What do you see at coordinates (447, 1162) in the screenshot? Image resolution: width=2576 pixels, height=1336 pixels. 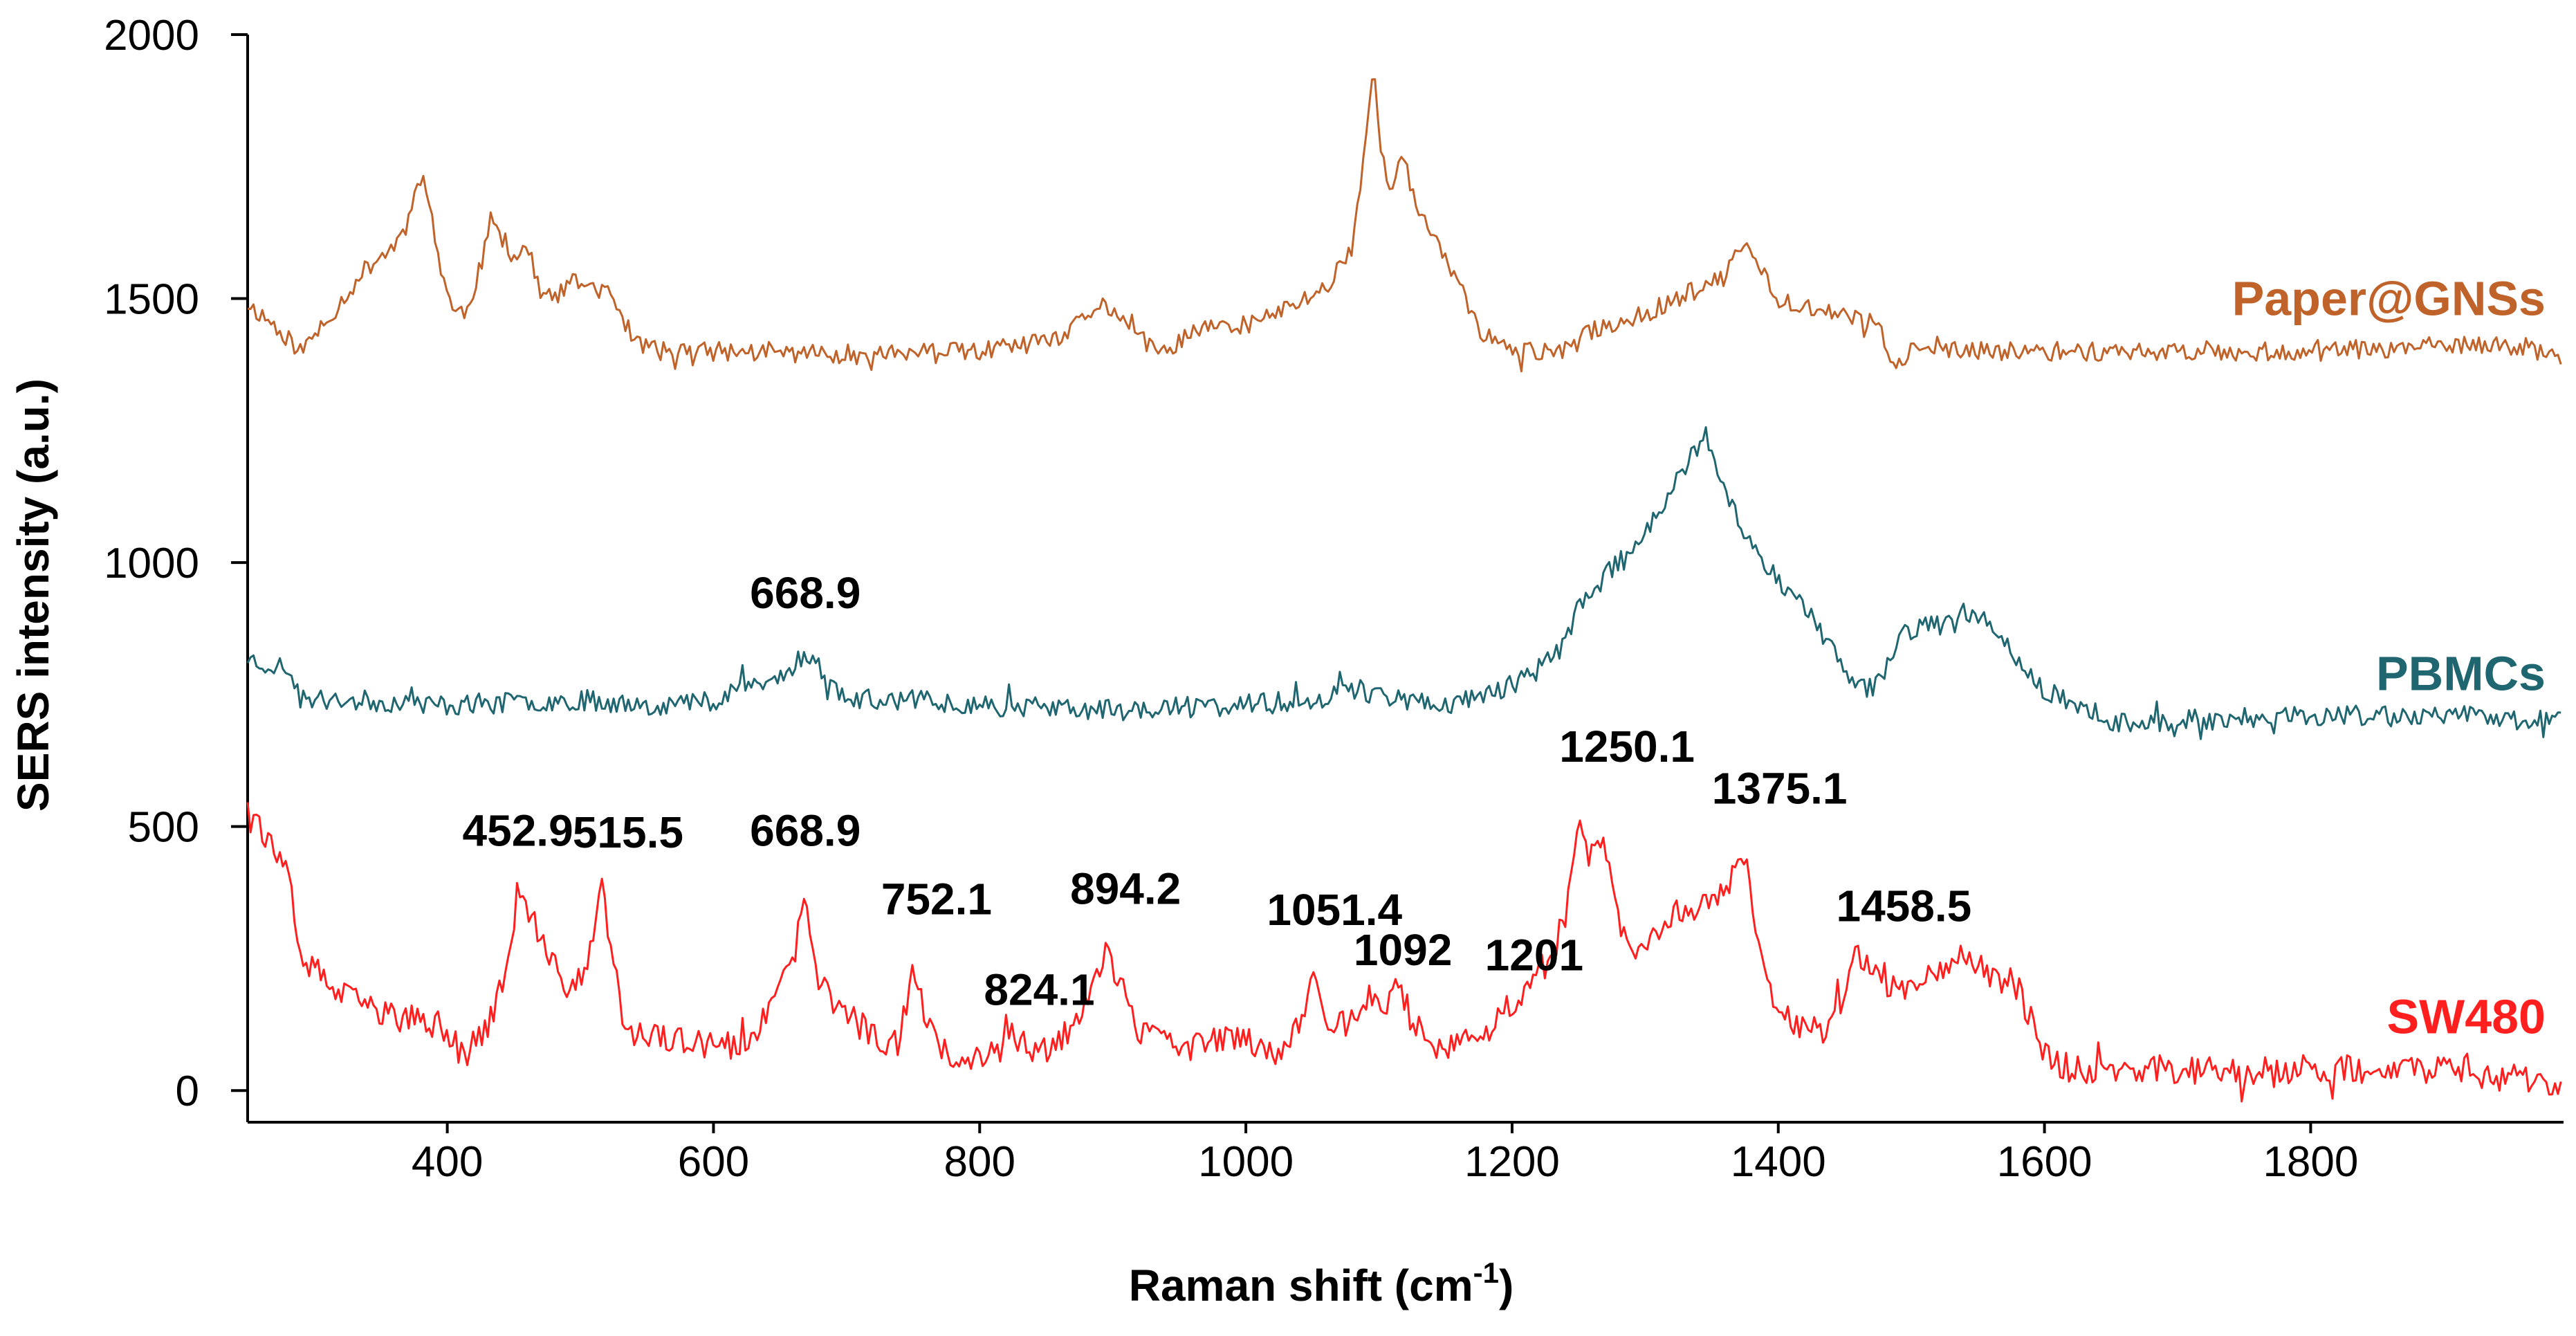 I see `x-tick-label: 400` at bounding box center [447, 1162].